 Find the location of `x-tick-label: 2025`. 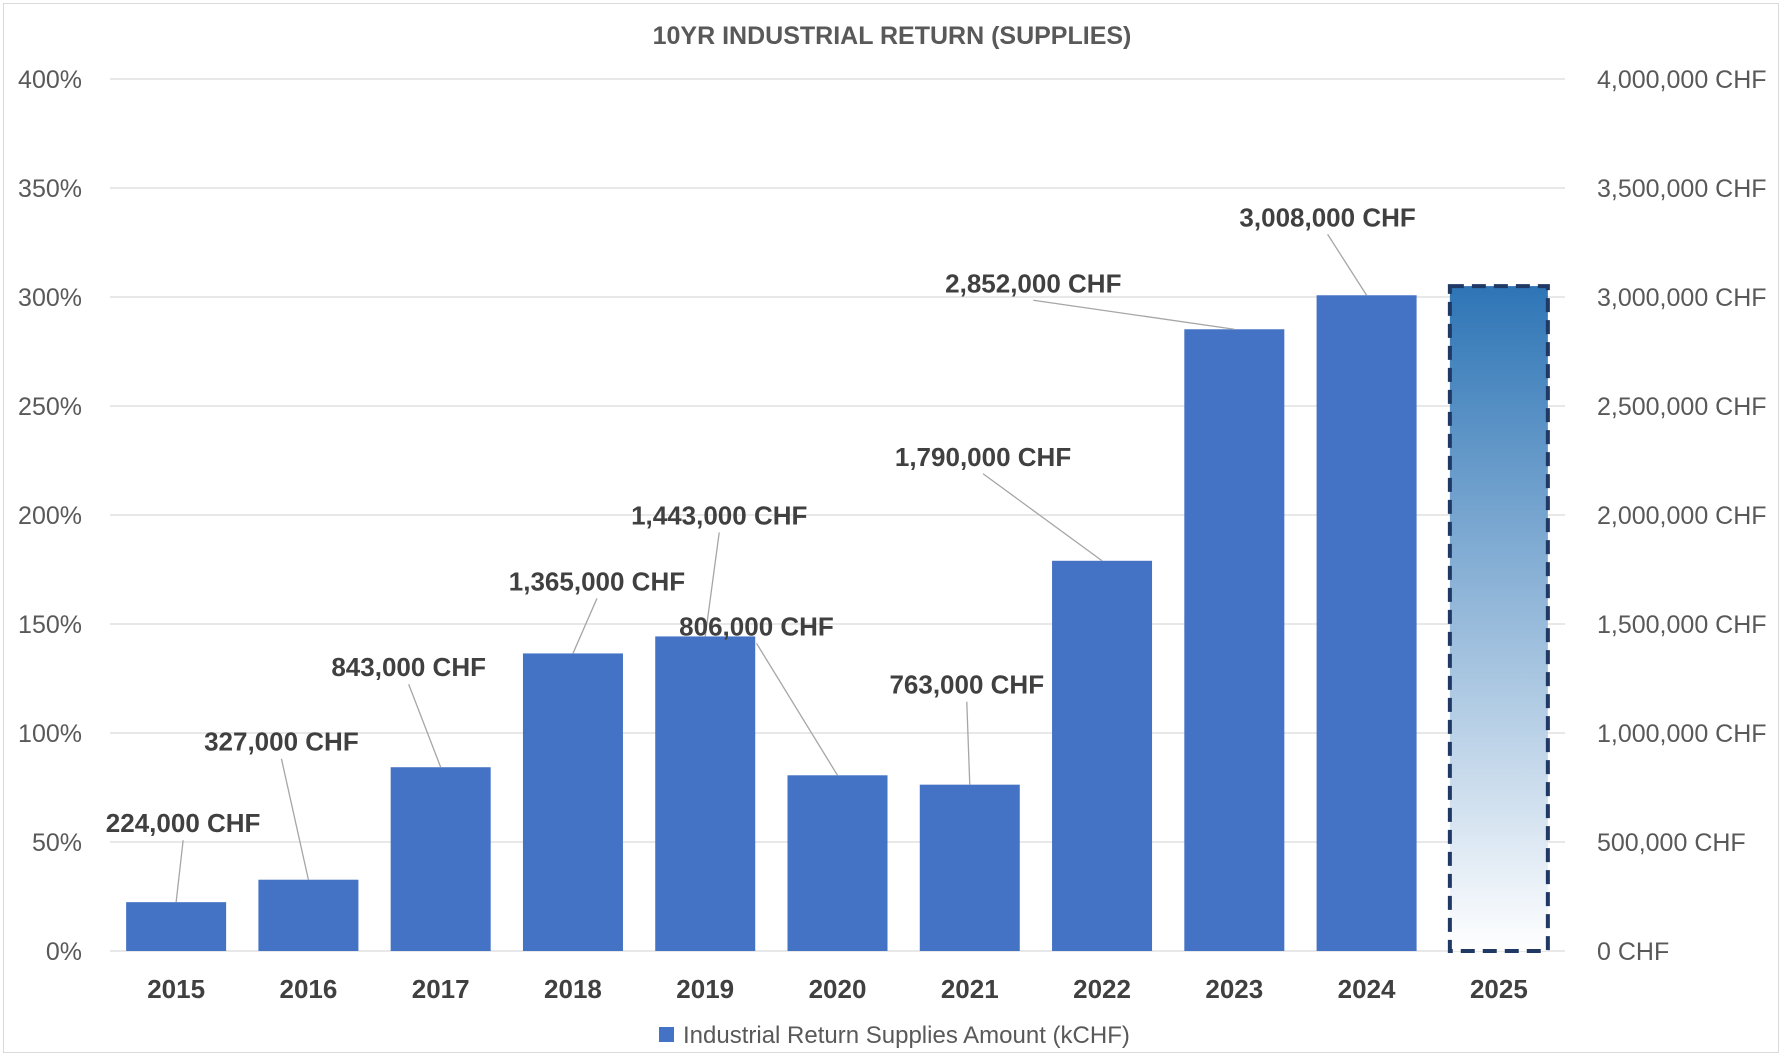

x-tick-label: 2025 is located at coordinates (1499, 989).